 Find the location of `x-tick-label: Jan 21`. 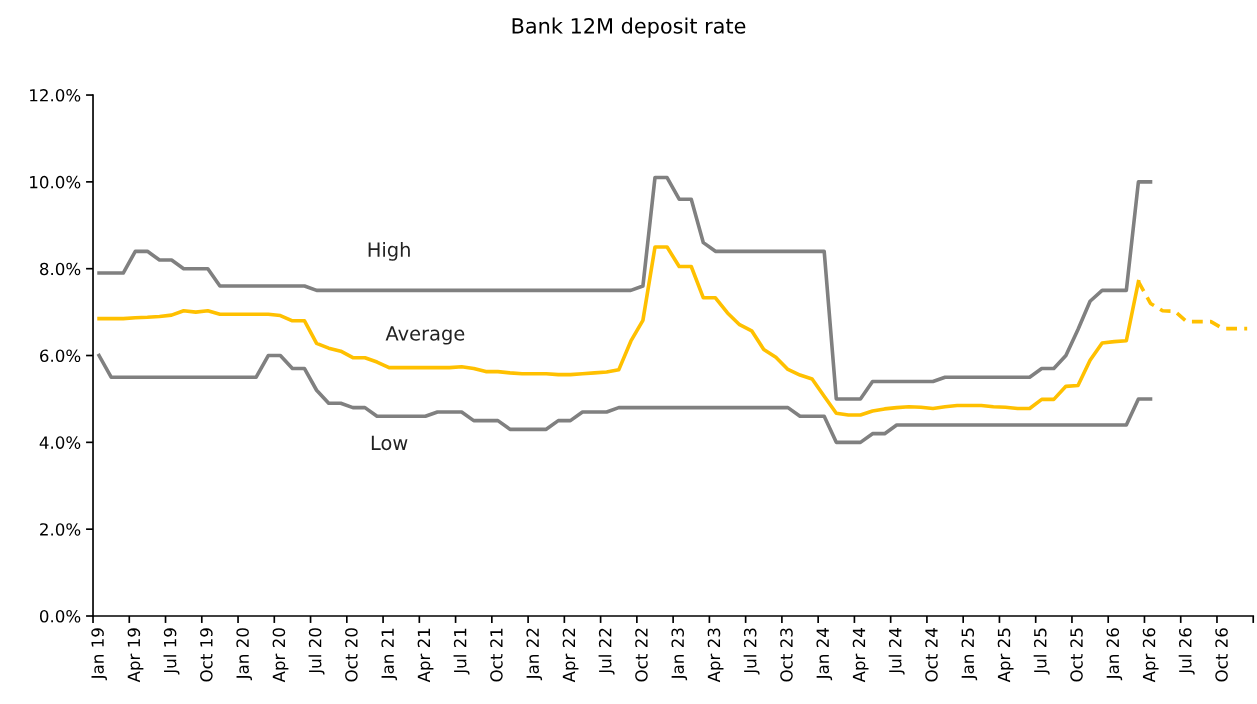

x-tick-label: Jan 21 is located at coordinates (389, 654).